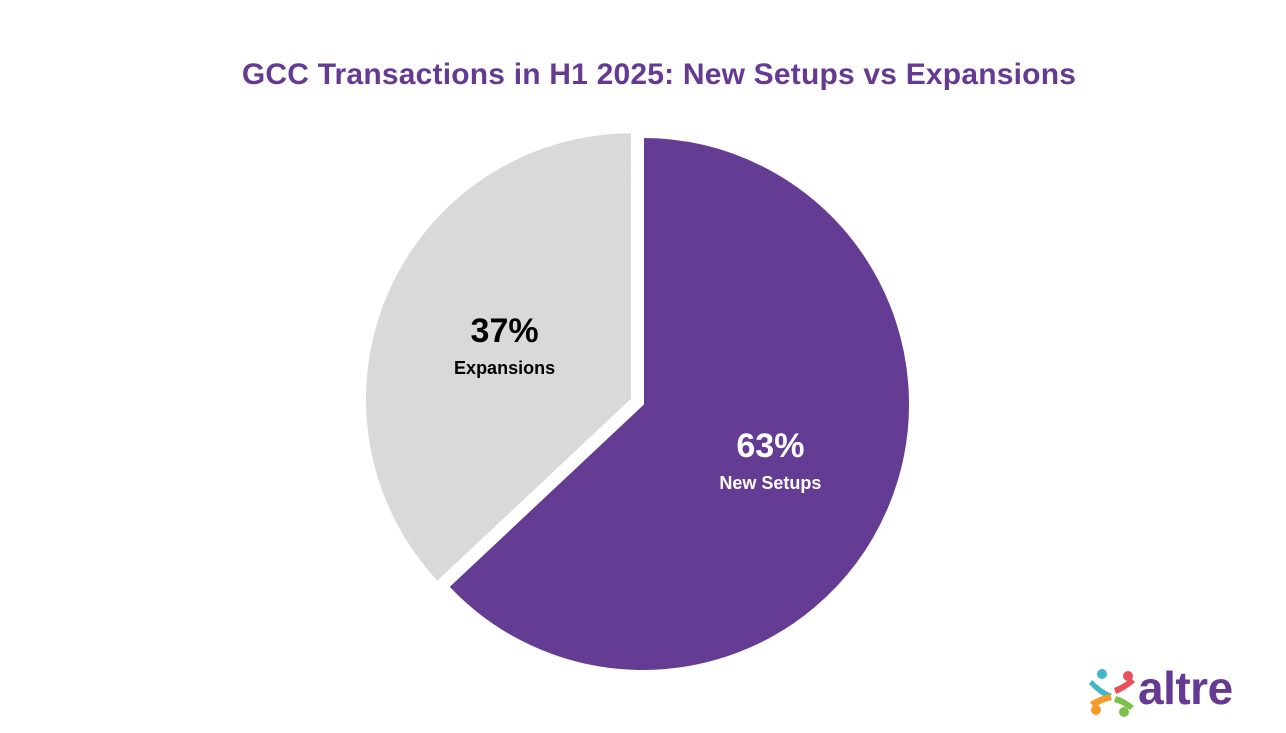  Describe the element at coordinates (504, 368) in the screenshot. I see `data-label-expansions-name: Expansions` at that location.